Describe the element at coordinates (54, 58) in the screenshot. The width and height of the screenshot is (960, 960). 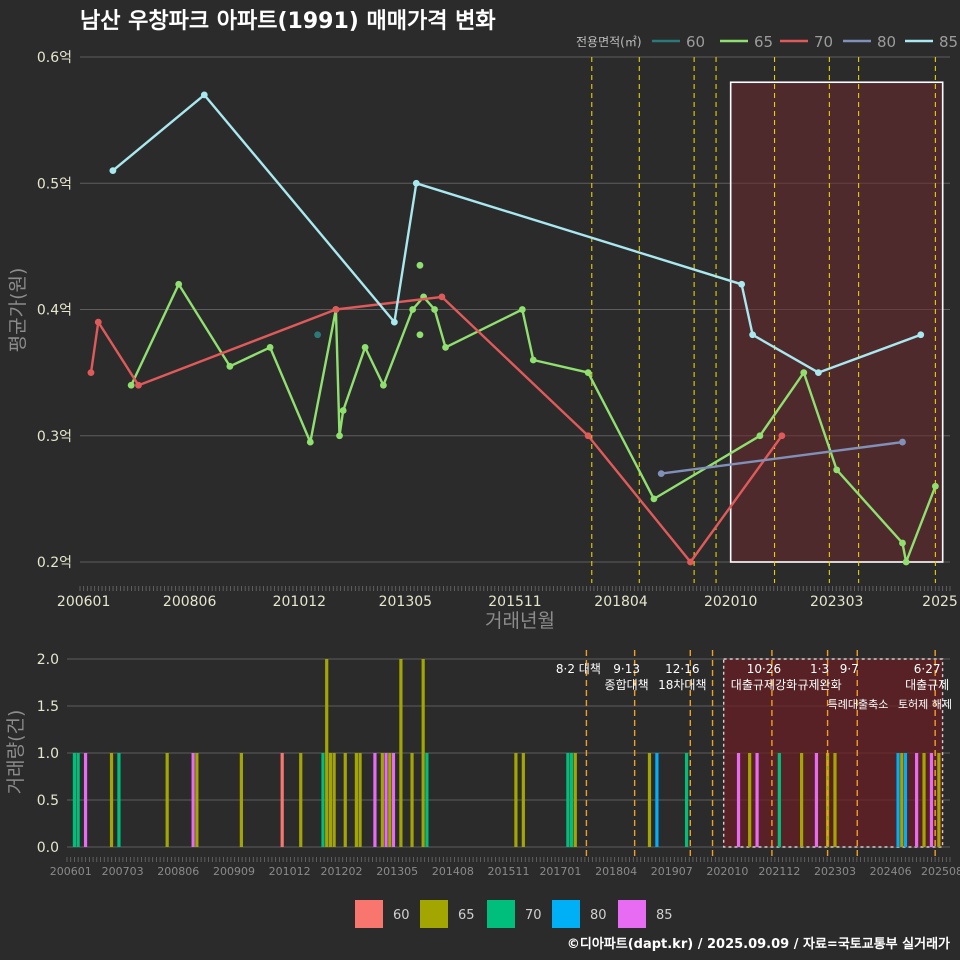
I see `y-tick-label: 0.6억` at that location.